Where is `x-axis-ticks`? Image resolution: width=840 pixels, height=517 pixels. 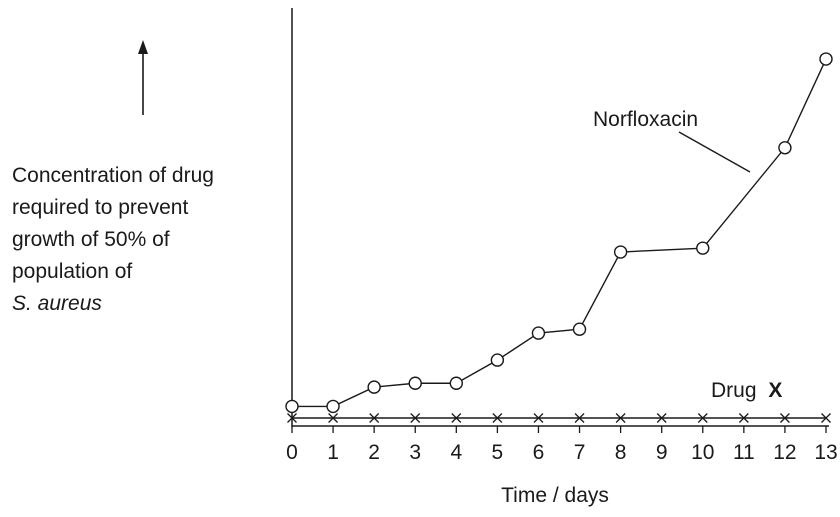
x-axis-ticks is located at coordinates (559, 429).